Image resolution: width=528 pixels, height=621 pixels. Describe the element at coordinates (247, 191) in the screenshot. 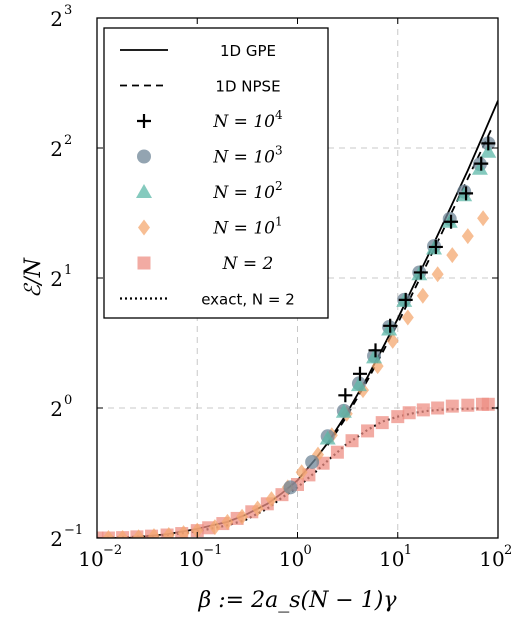

I see `legend-label: N = 102` at that location.